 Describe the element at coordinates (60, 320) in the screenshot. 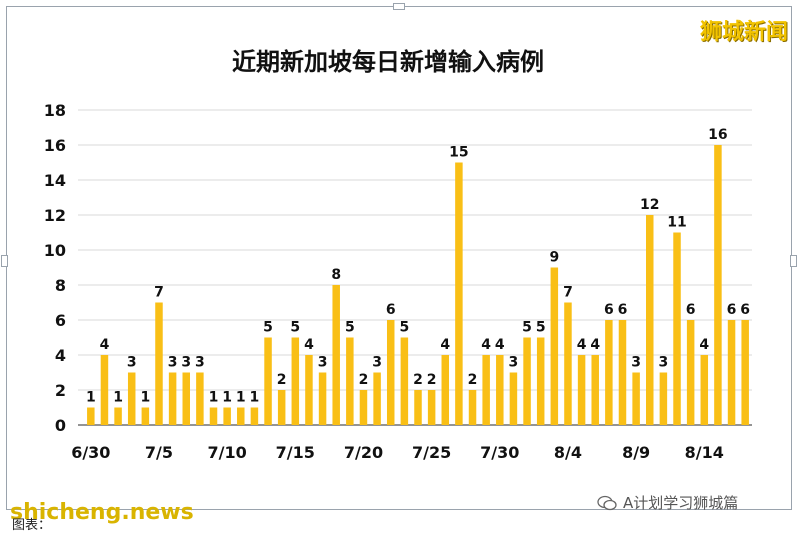

I see `y-tick-label: 6` at that location.